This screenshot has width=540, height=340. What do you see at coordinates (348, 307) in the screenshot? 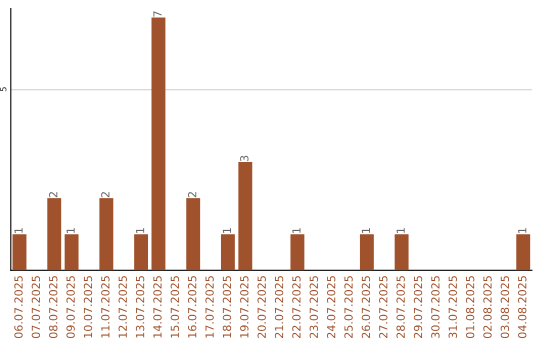
I see `x-tick-label: 25.07.2025` at bounding box center [348, 307].